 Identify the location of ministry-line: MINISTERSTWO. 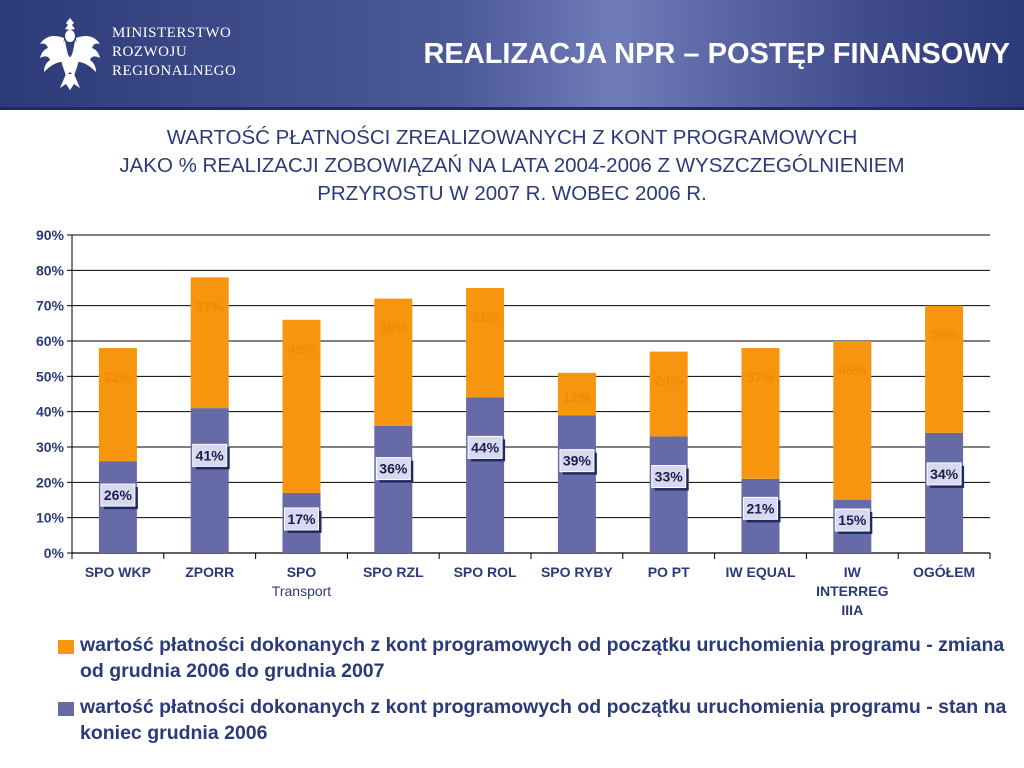
(172, 33).